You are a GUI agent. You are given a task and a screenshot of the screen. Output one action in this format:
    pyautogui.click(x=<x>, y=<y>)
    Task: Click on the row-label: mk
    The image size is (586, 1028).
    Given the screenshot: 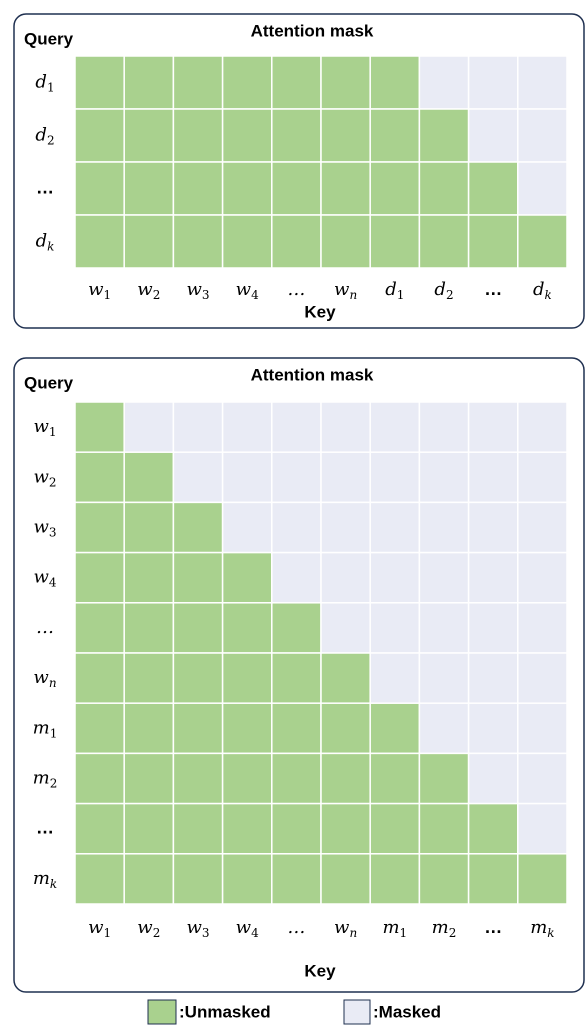 What is the action you would take?
    pyautogui.click(x=45, y=879)
    